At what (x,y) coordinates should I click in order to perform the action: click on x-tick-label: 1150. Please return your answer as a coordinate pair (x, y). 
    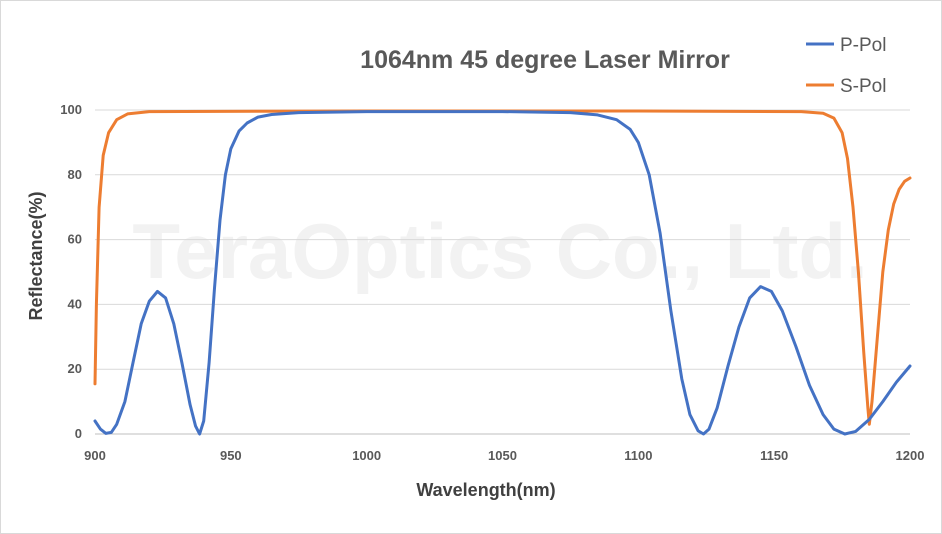
    Looking at the image, I should click on (774, 455).